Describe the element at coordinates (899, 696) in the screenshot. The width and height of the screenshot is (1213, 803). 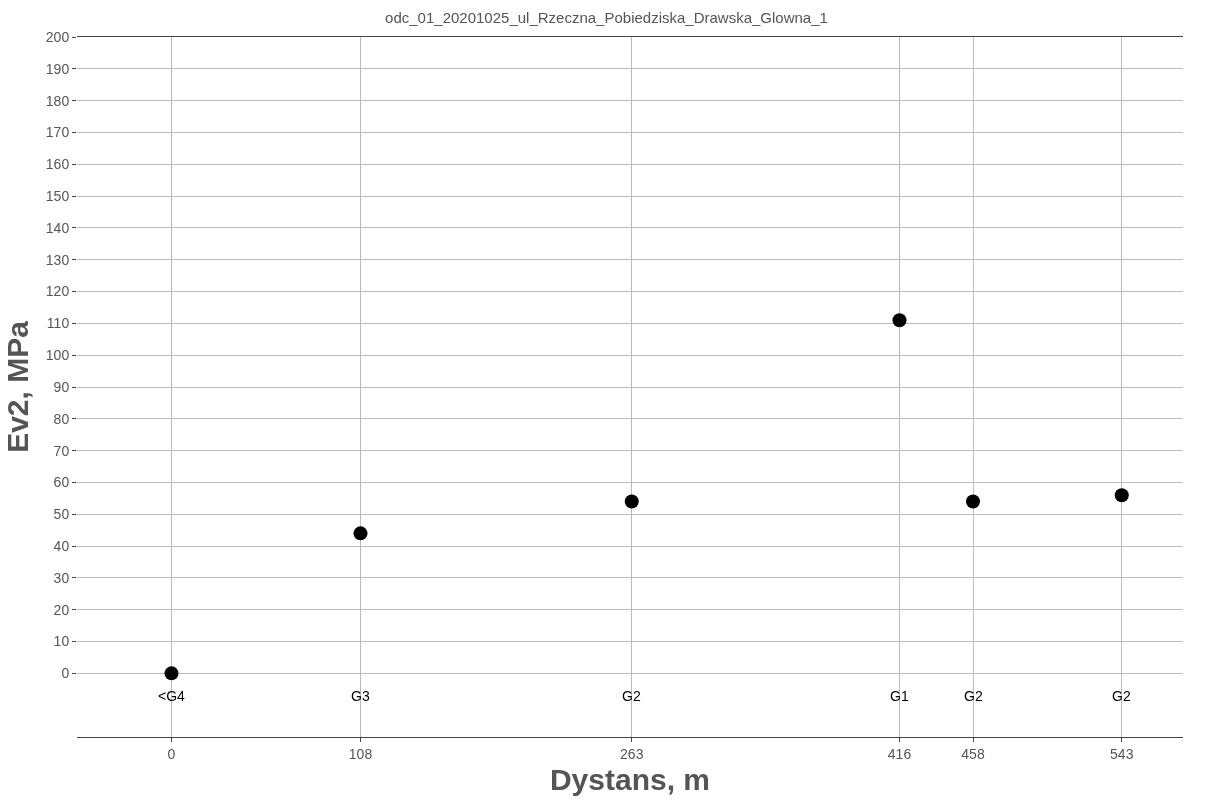
I see `annotation: G1` at that location.